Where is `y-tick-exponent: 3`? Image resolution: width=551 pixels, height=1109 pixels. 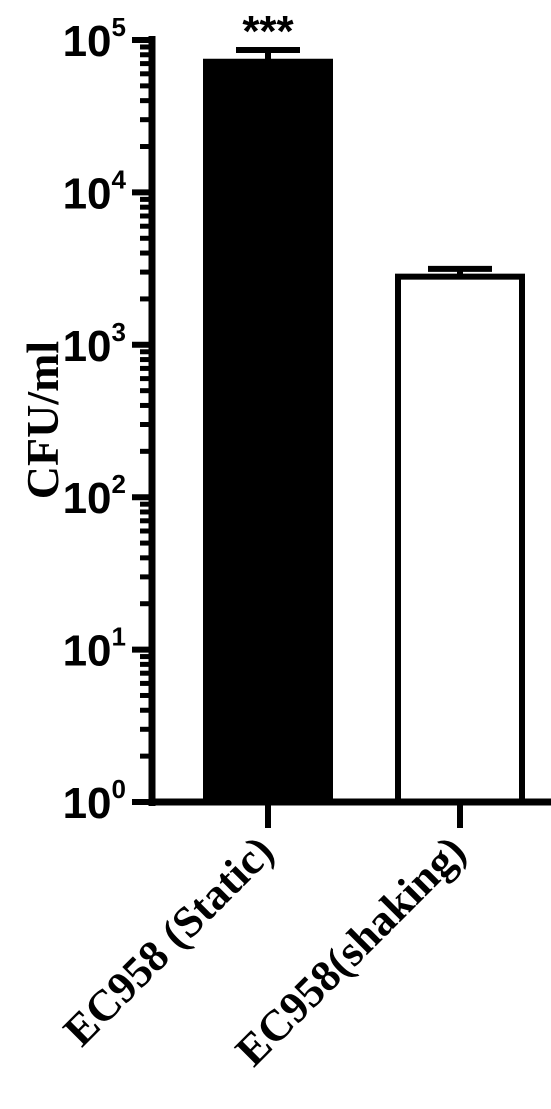
y-tick-exponent: 3 is located at coordinates (119, 332).